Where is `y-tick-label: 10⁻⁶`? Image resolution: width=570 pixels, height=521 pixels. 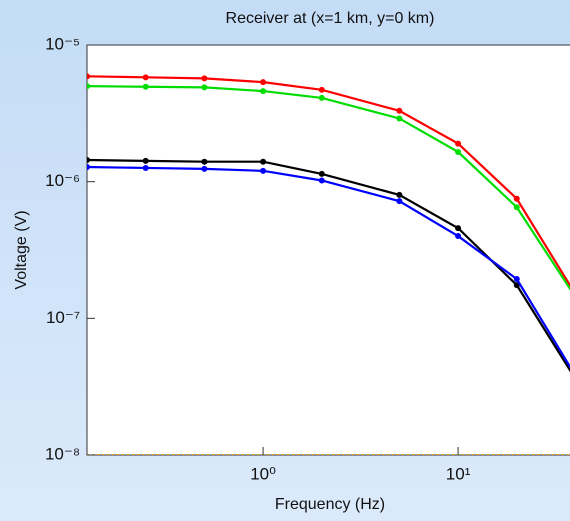 y-tick-label: 10⁻⁶ is located at coordinates (62, 180).